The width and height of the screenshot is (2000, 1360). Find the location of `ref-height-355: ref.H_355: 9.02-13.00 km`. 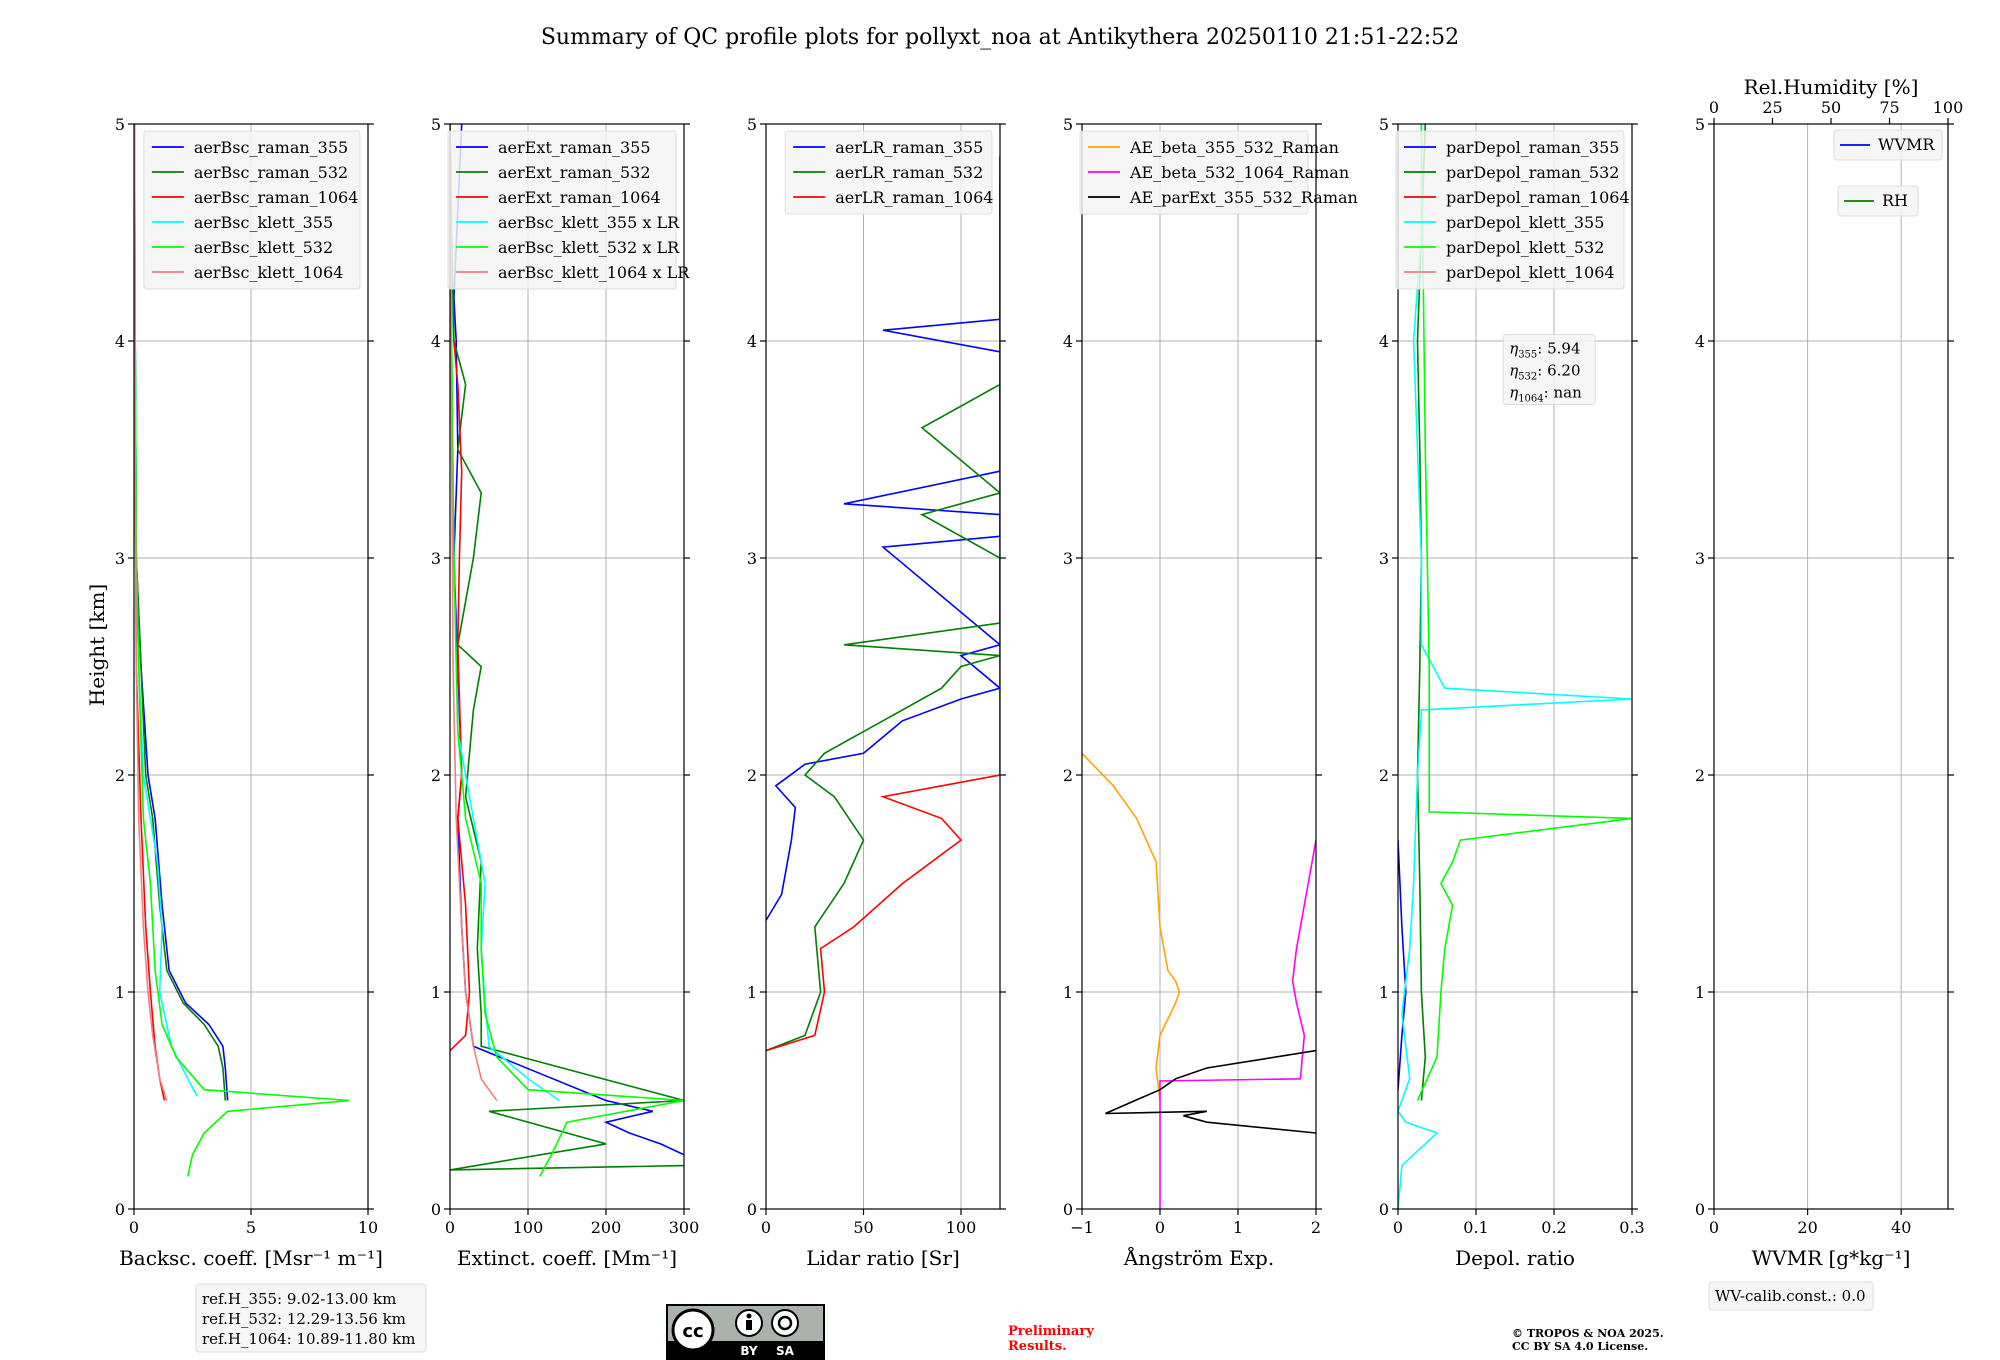

ref-height-355: ref.H_355: 9.02-13.00 km is located at coordinates (299, 1299).